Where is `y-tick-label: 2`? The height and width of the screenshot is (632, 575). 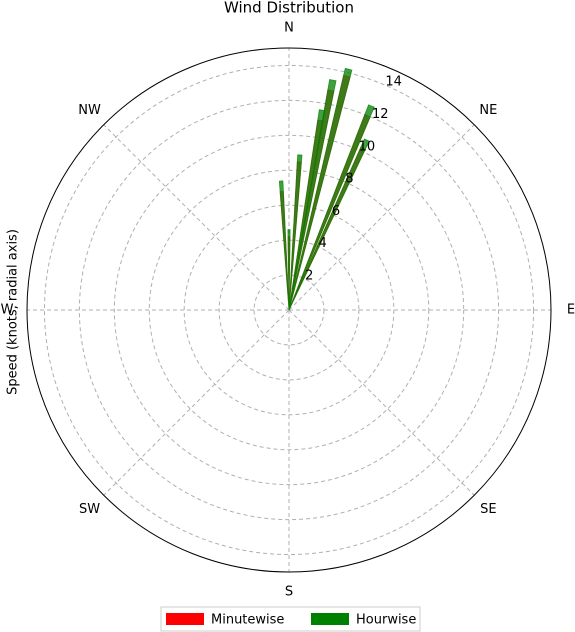
y-tick-label: 2 is located at coordinates (309, 275).